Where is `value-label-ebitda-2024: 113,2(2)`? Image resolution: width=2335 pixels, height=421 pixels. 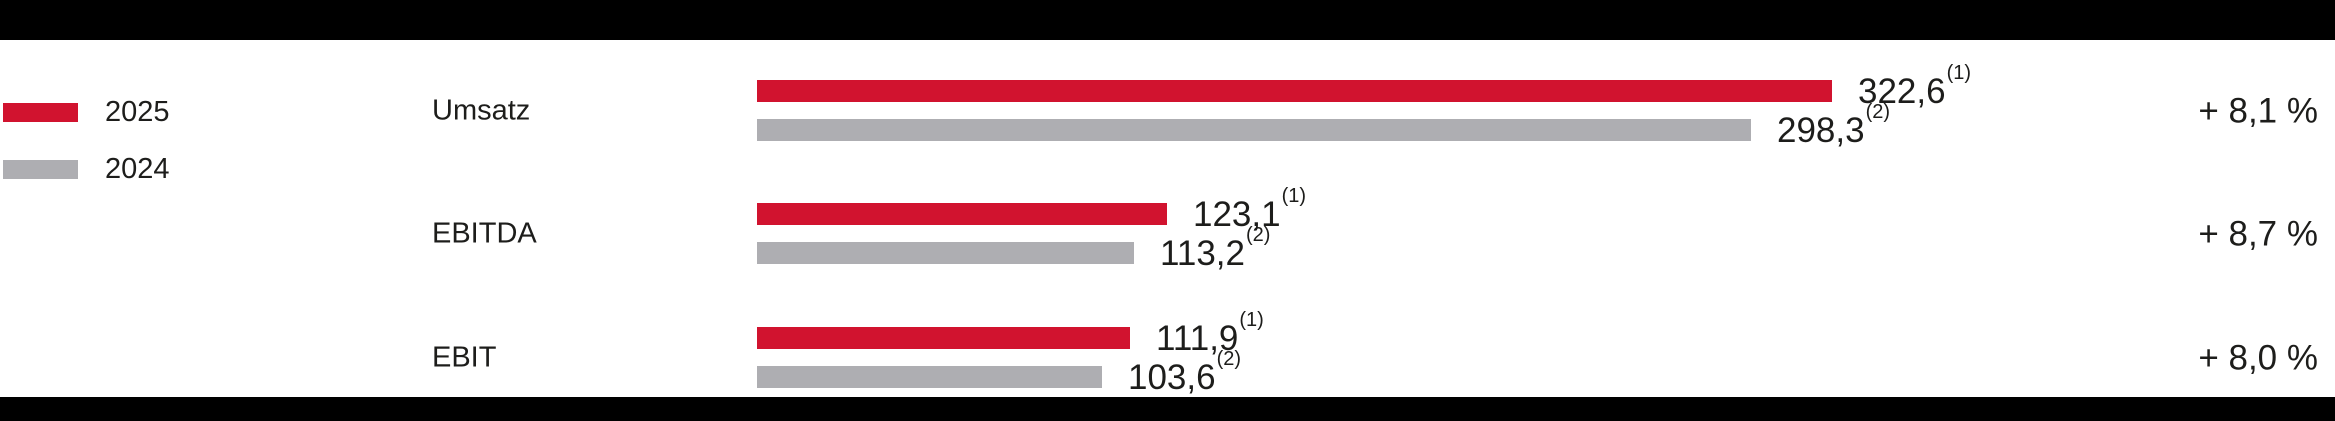
value-label-ebitda-2024: 113,2(2) is located at coordinates (1215, 248).